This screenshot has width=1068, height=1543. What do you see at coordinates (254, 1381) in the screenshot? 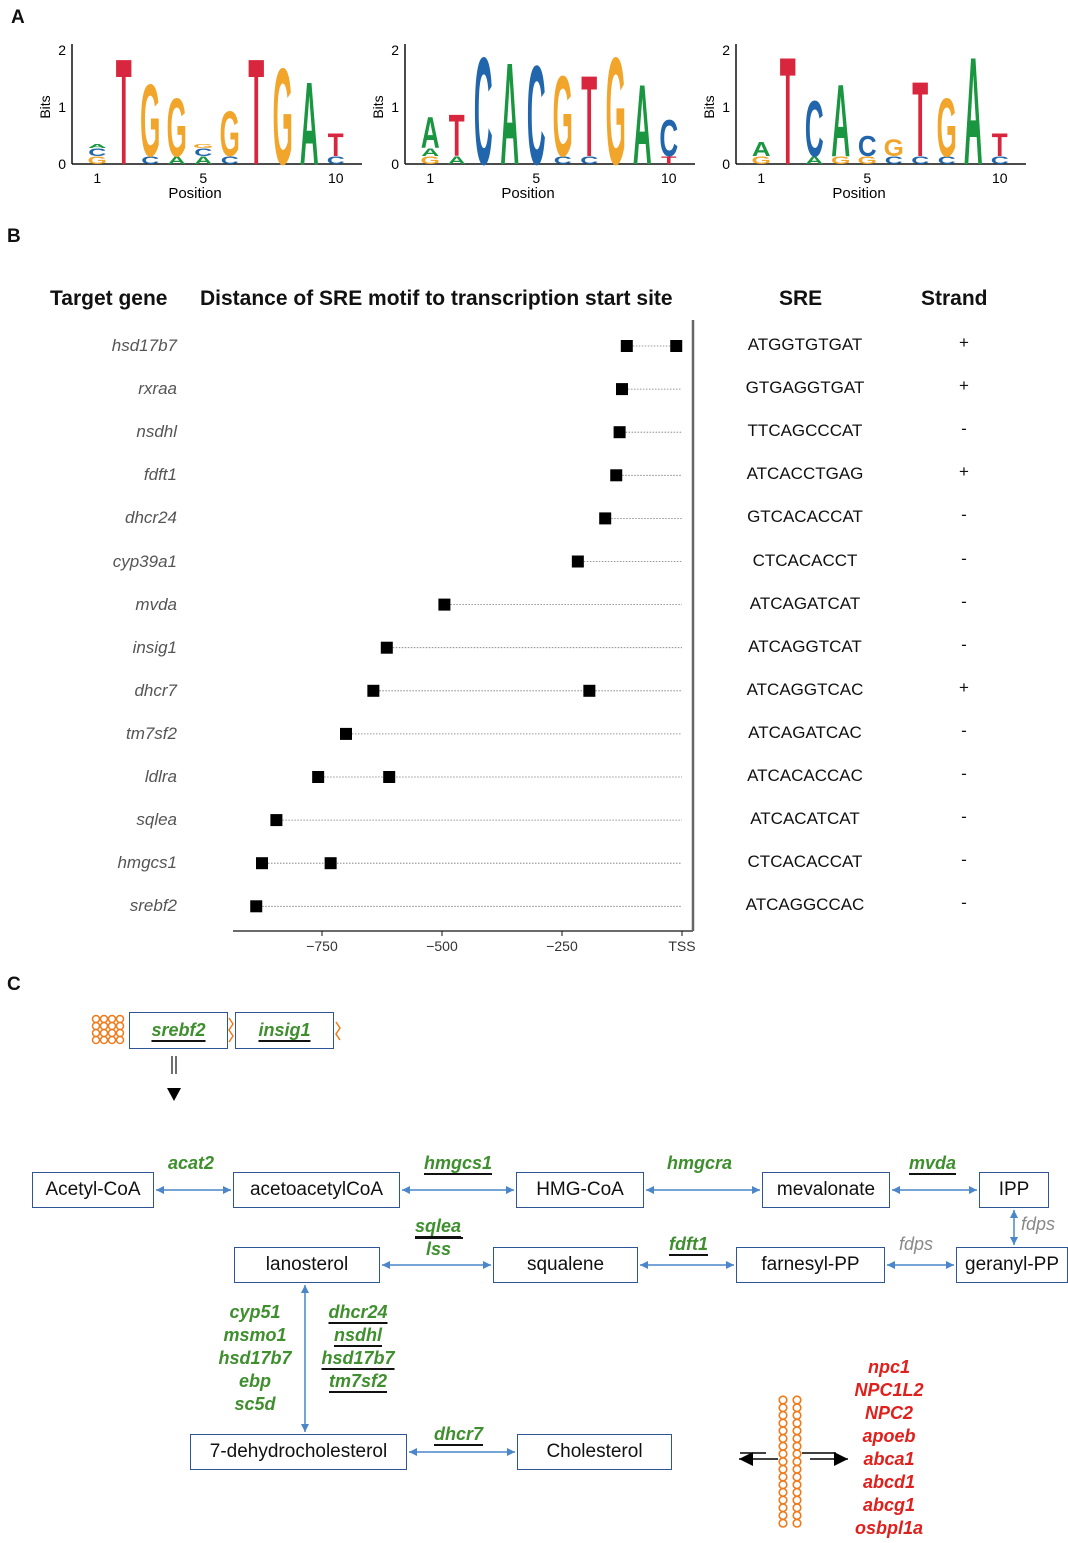
I see `enzyme-left-item: ebp` at bounding box center [254, 1381].